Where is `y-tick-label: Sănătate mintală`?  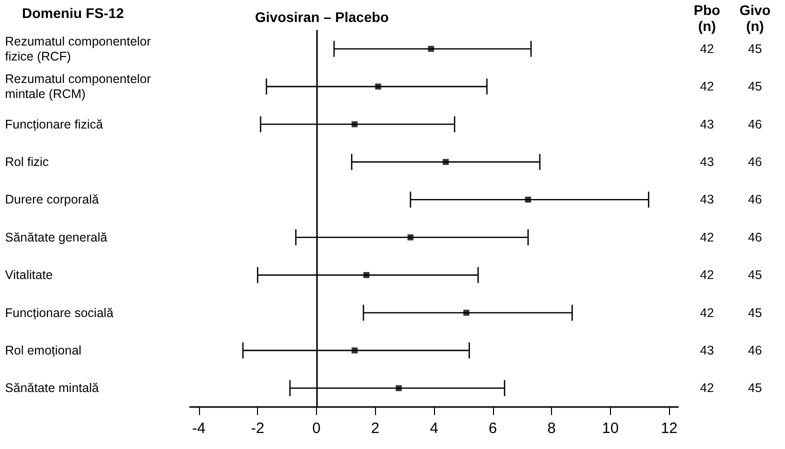 y-tick-label: Sănătate mintală is located at coordinates (52, 388).